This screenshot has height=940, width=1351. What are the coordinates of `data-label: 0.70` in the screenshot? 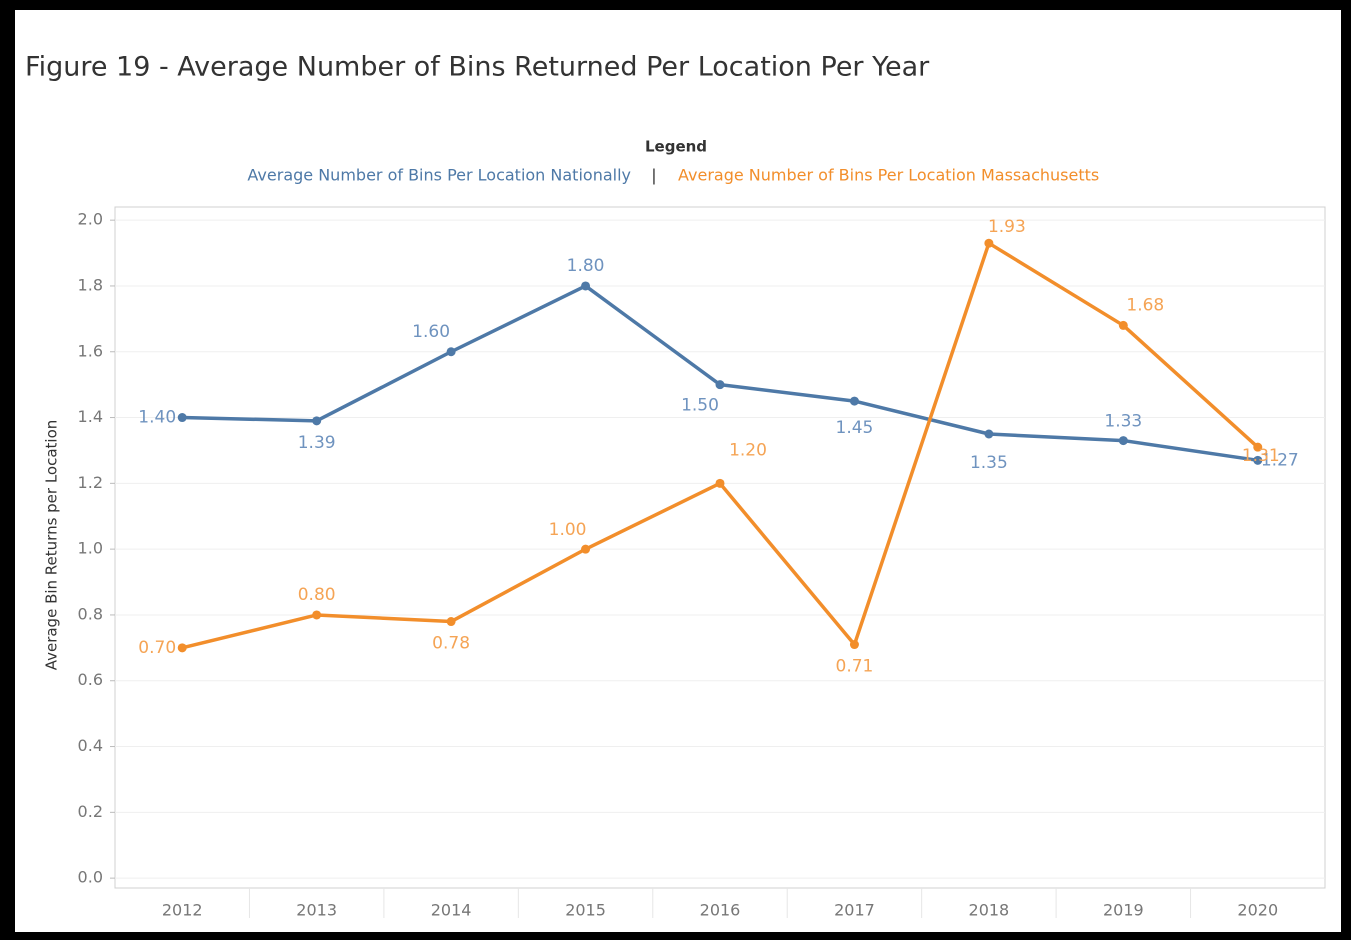 It's located at (157, 648).